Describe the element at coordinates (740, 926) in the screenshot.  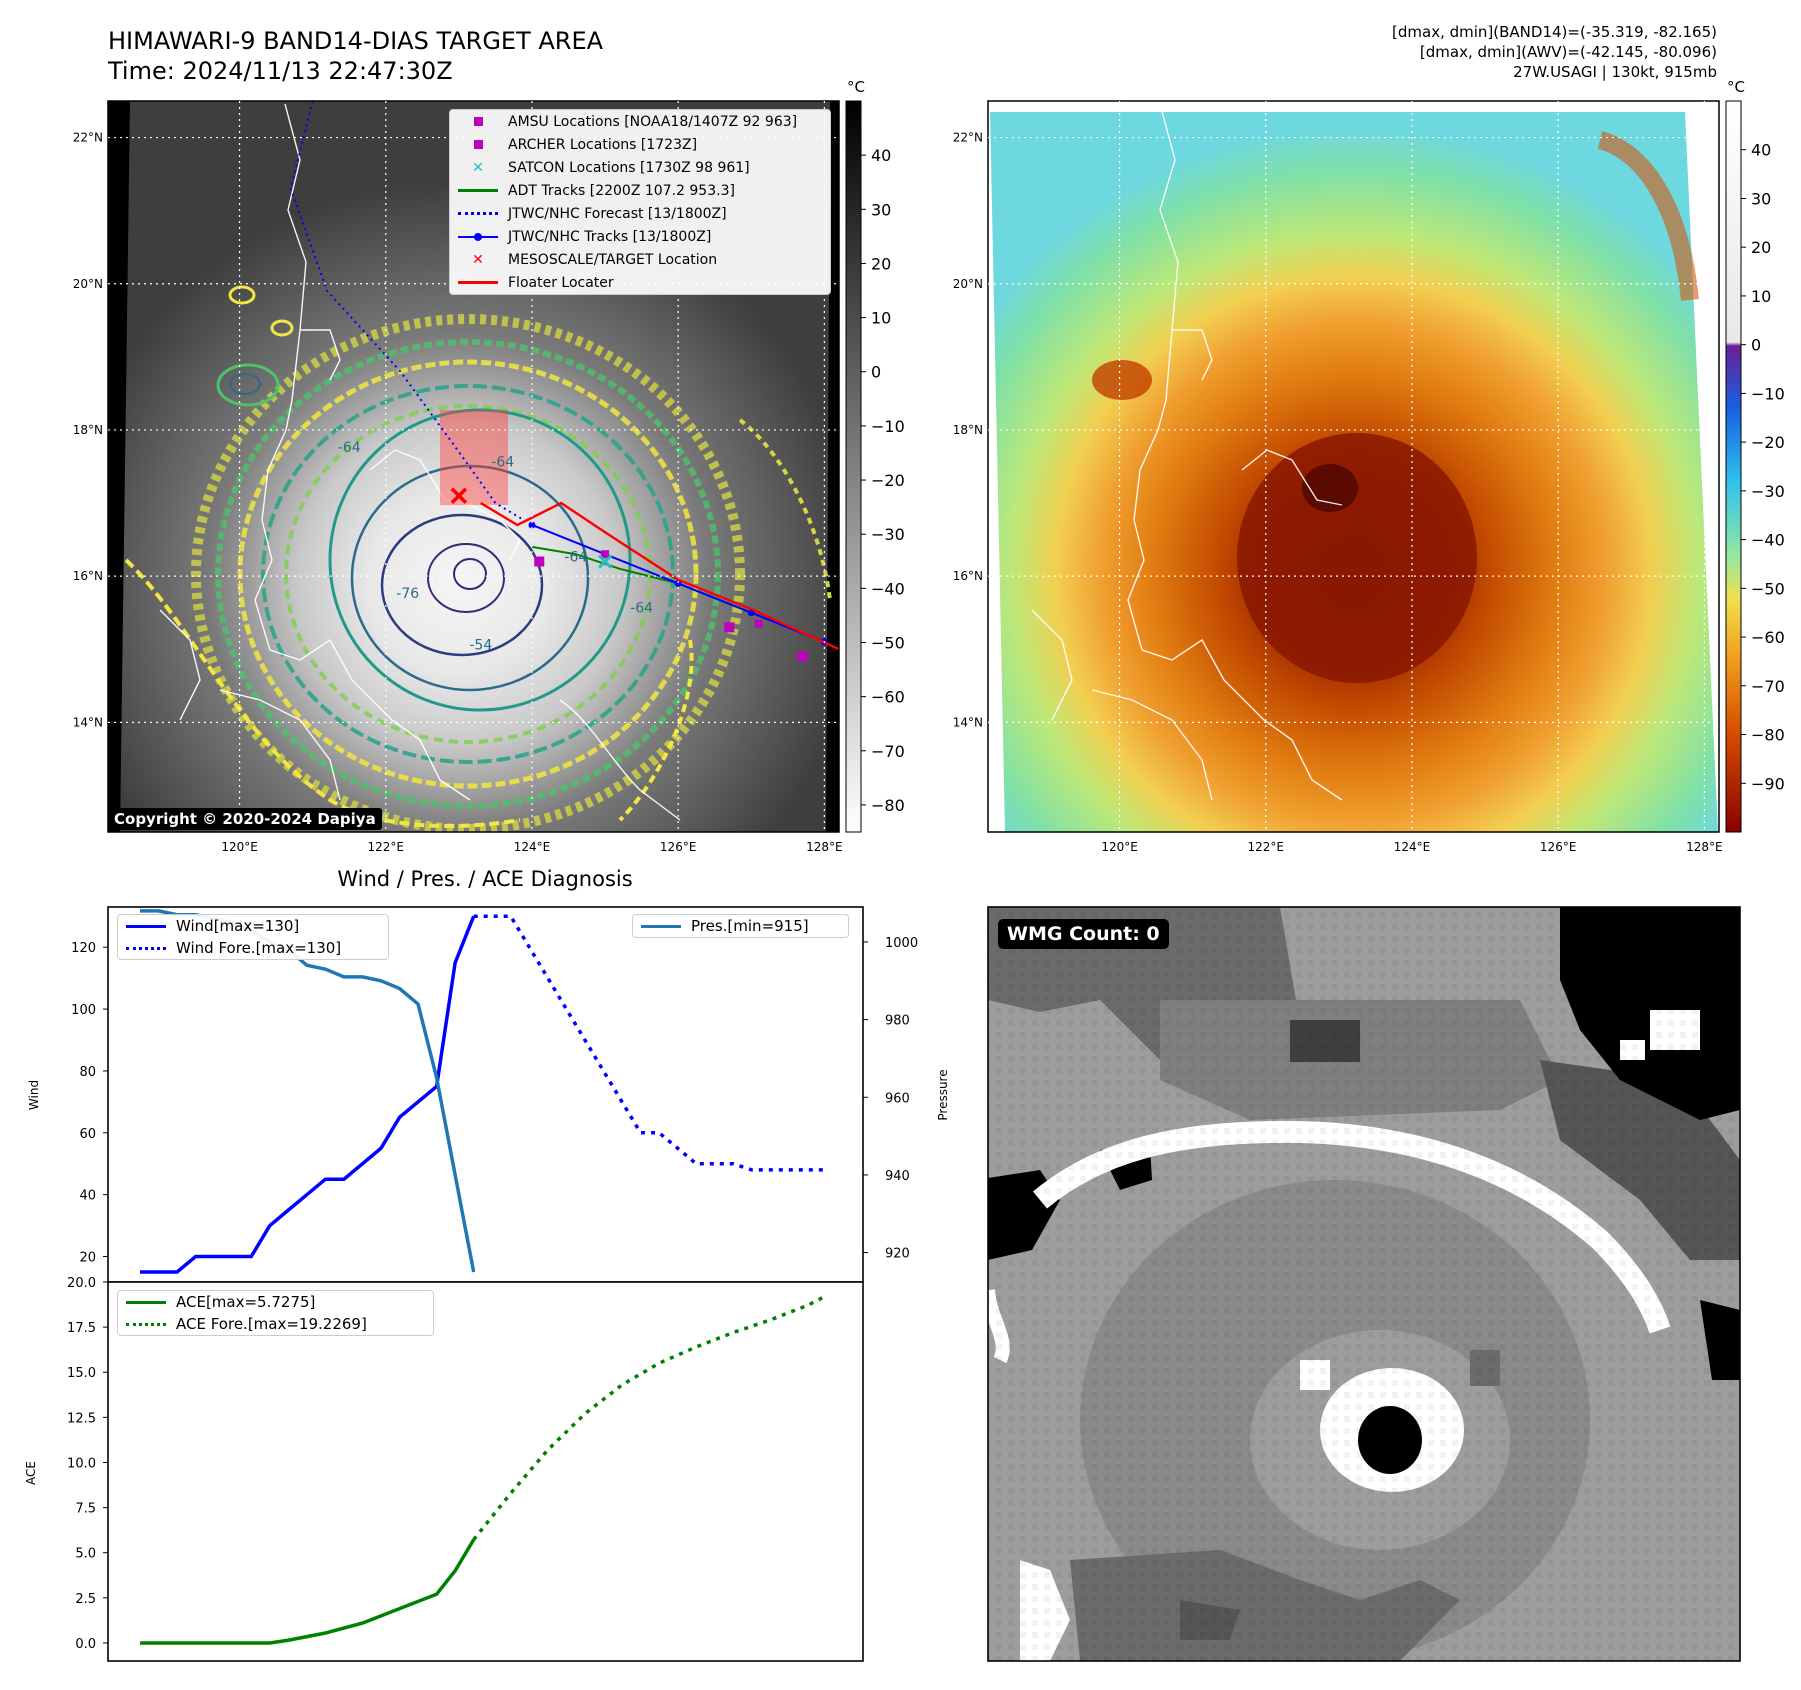
I see `pressure-legend: Pres.[min=915]` at that location.